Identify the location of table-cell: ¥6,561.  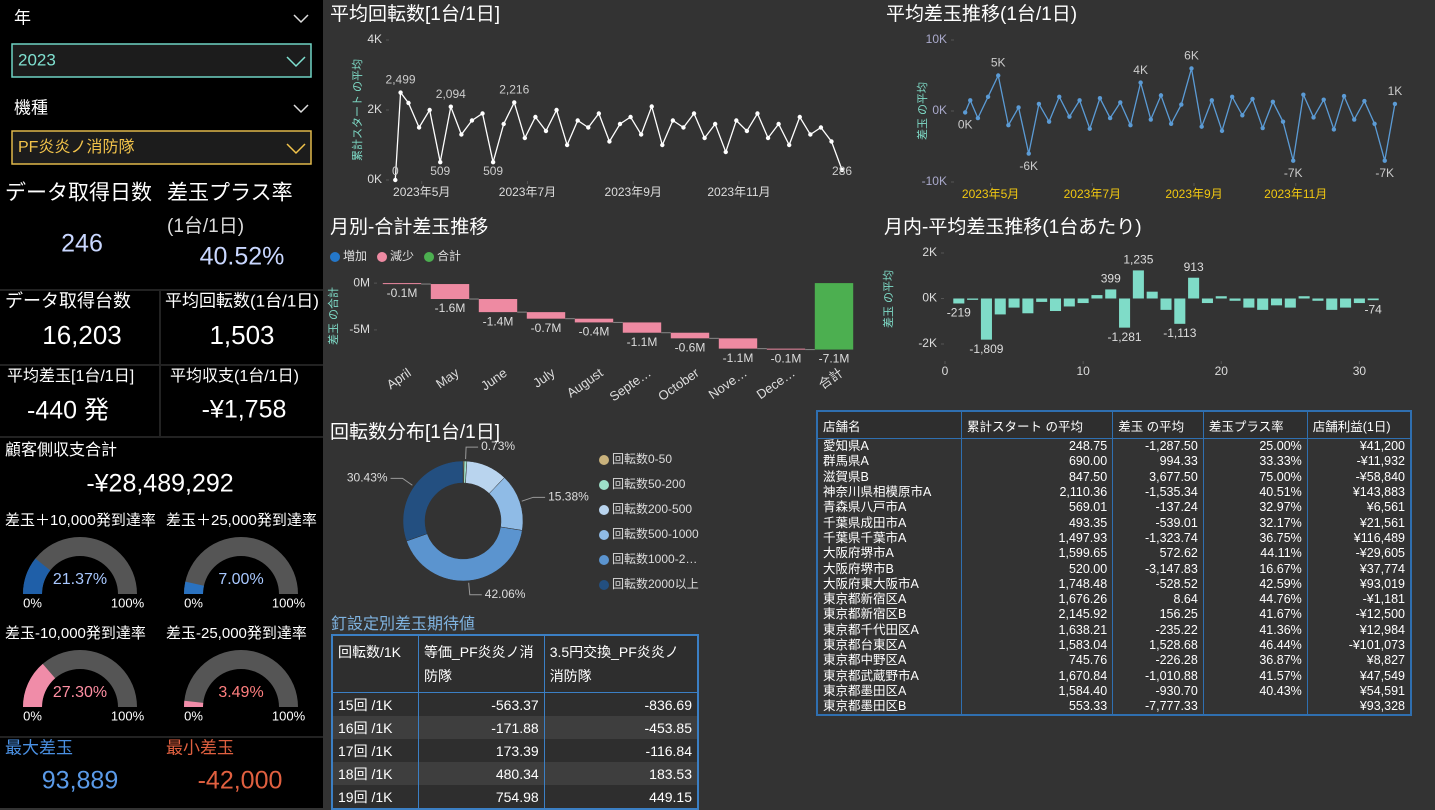
(1359, 508).